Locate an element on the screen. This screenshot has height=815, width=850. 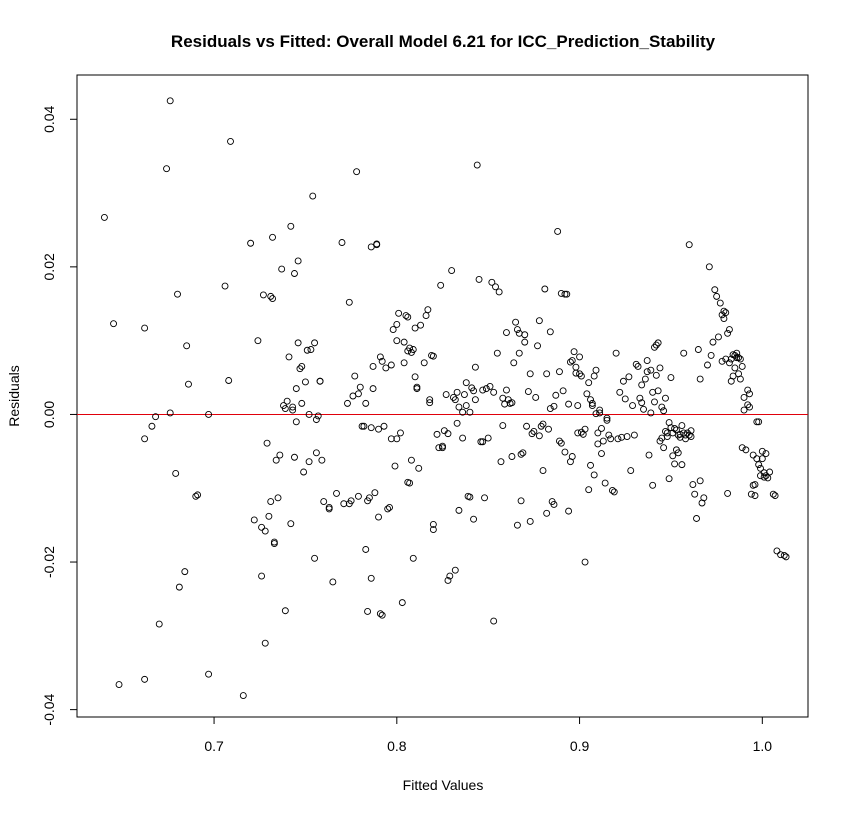
y-axis: -0.04 -0.02 0.00 0.02 0.04 is located at coordinates (59, 415).